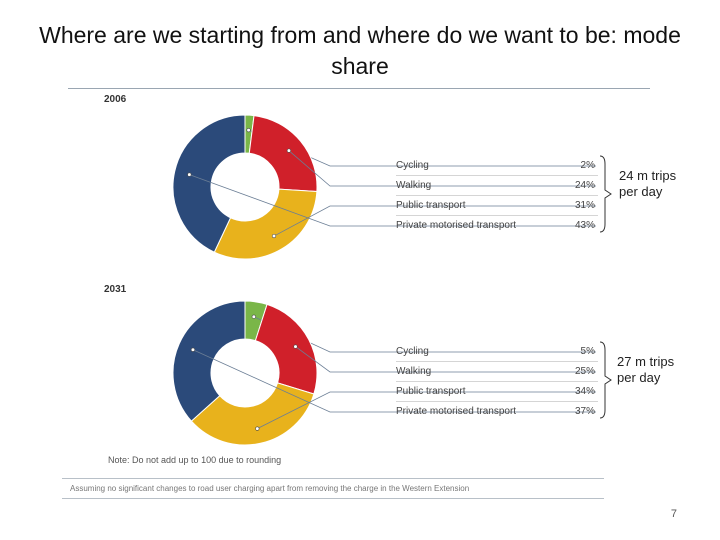 This screenshot has width=720, height=540. I want to click on chart-year-label: 2031, so click(115, 289).